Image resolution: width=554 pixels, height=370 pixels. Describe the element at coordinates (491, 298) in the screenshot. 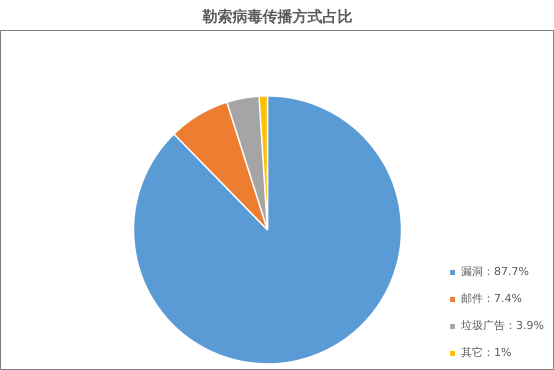

I see `legend-label: 邮件：7.4%` at that location.